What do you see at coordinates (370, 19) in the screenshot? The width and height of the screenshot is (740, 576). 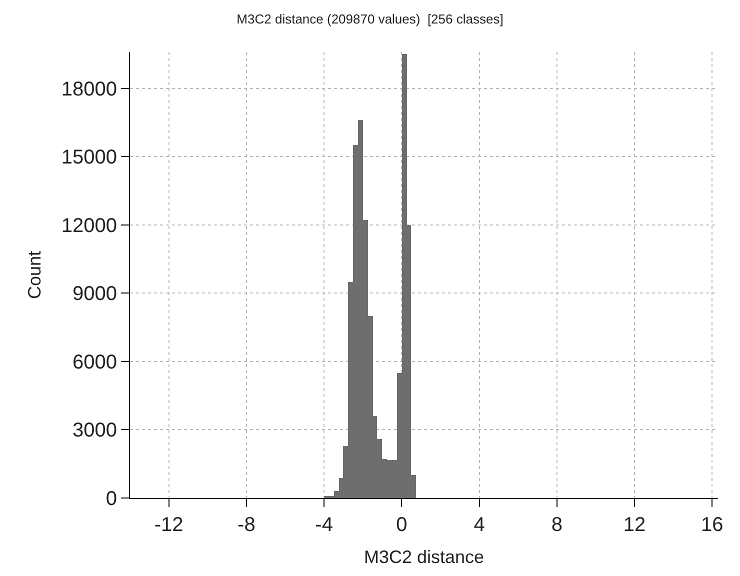 I see `chart-title: M3C2 distance (209870 values) [256 classes]` at bounding box center [370, 19].